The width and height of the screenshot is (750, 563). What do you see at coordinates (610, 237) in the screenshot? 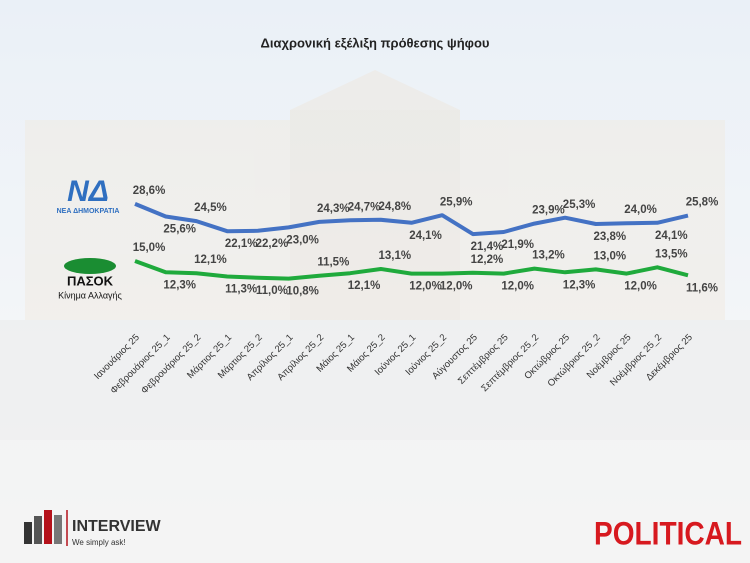
I see `data-label: 23,8%` at bounding box center [610, 237].